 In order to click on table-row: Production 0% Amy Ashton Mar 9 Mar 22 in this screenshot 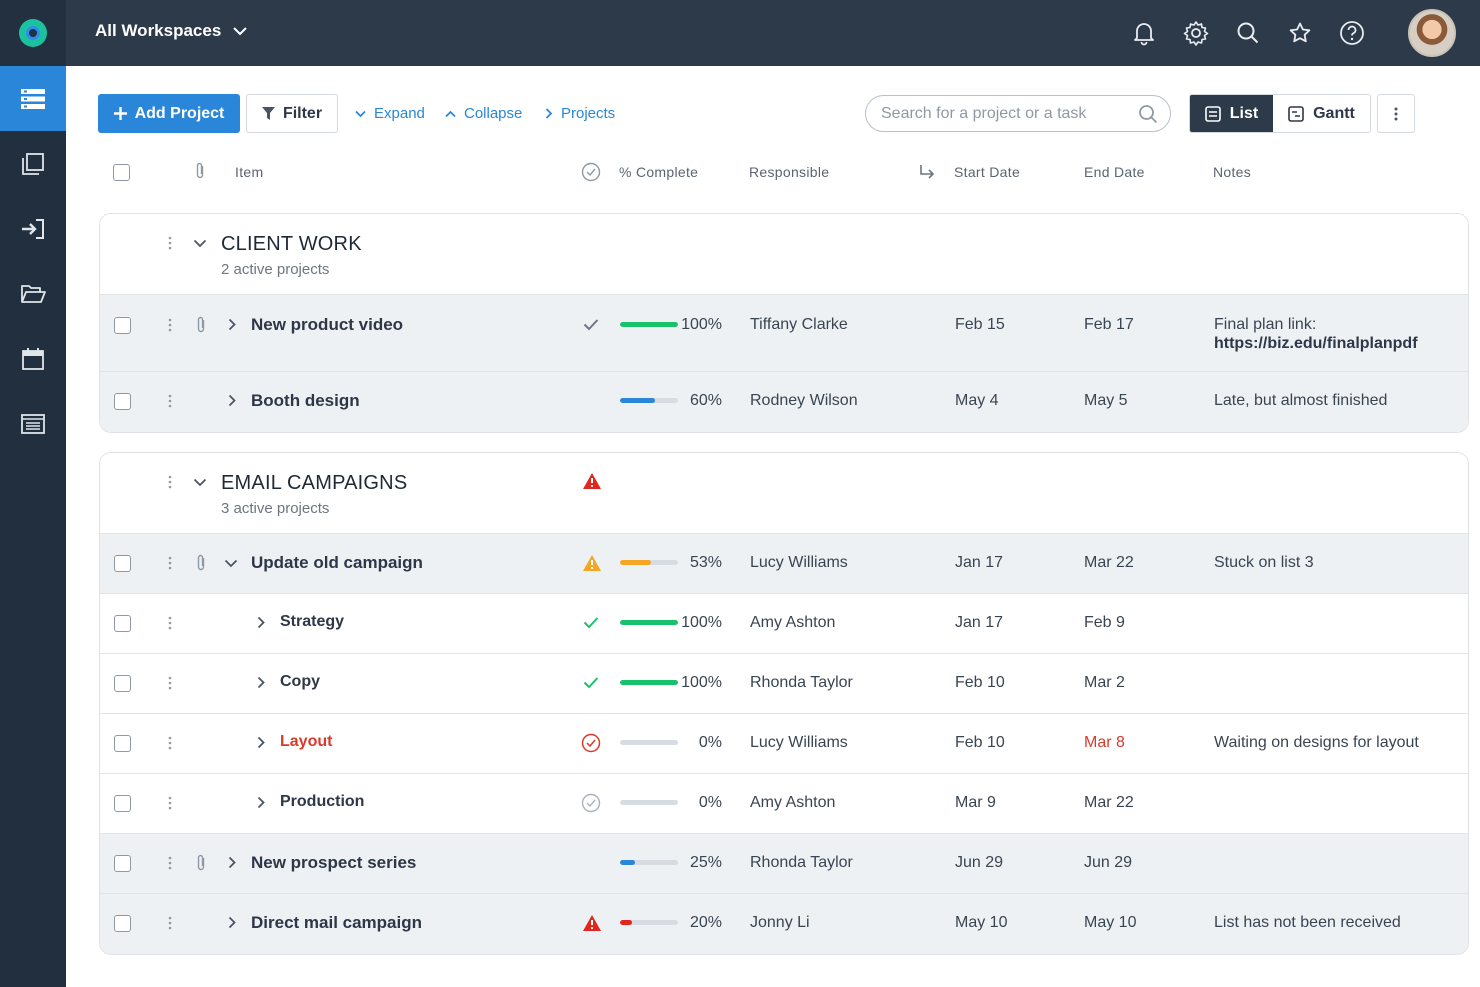, I will do `click(784, 804)`.